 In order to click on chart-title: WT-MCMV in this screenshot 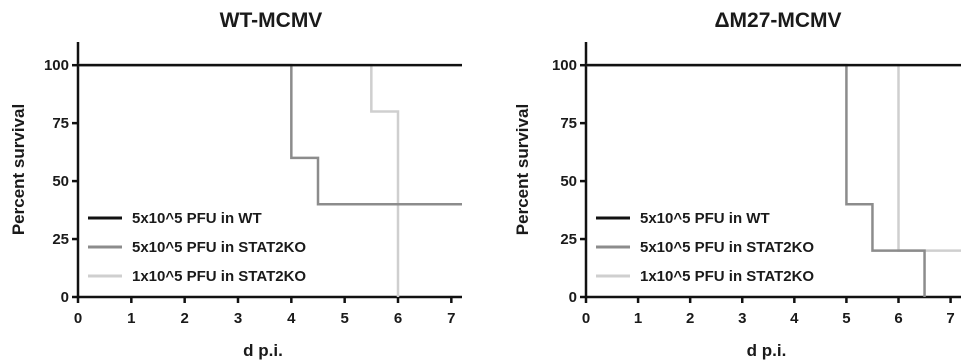, I will do `click(271, 20)`.